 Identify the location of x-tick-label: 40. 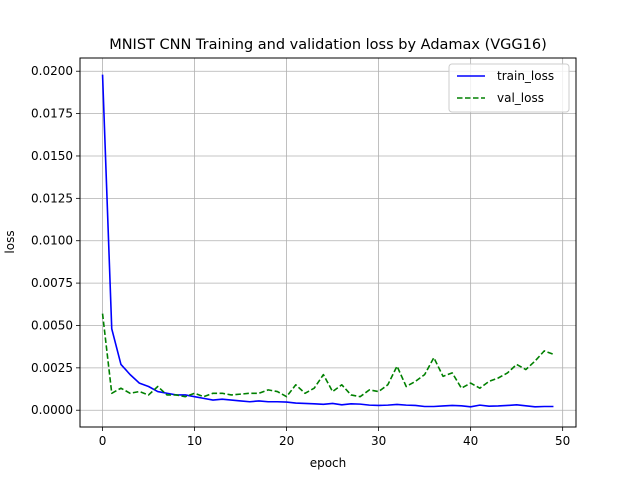
(470, 441).